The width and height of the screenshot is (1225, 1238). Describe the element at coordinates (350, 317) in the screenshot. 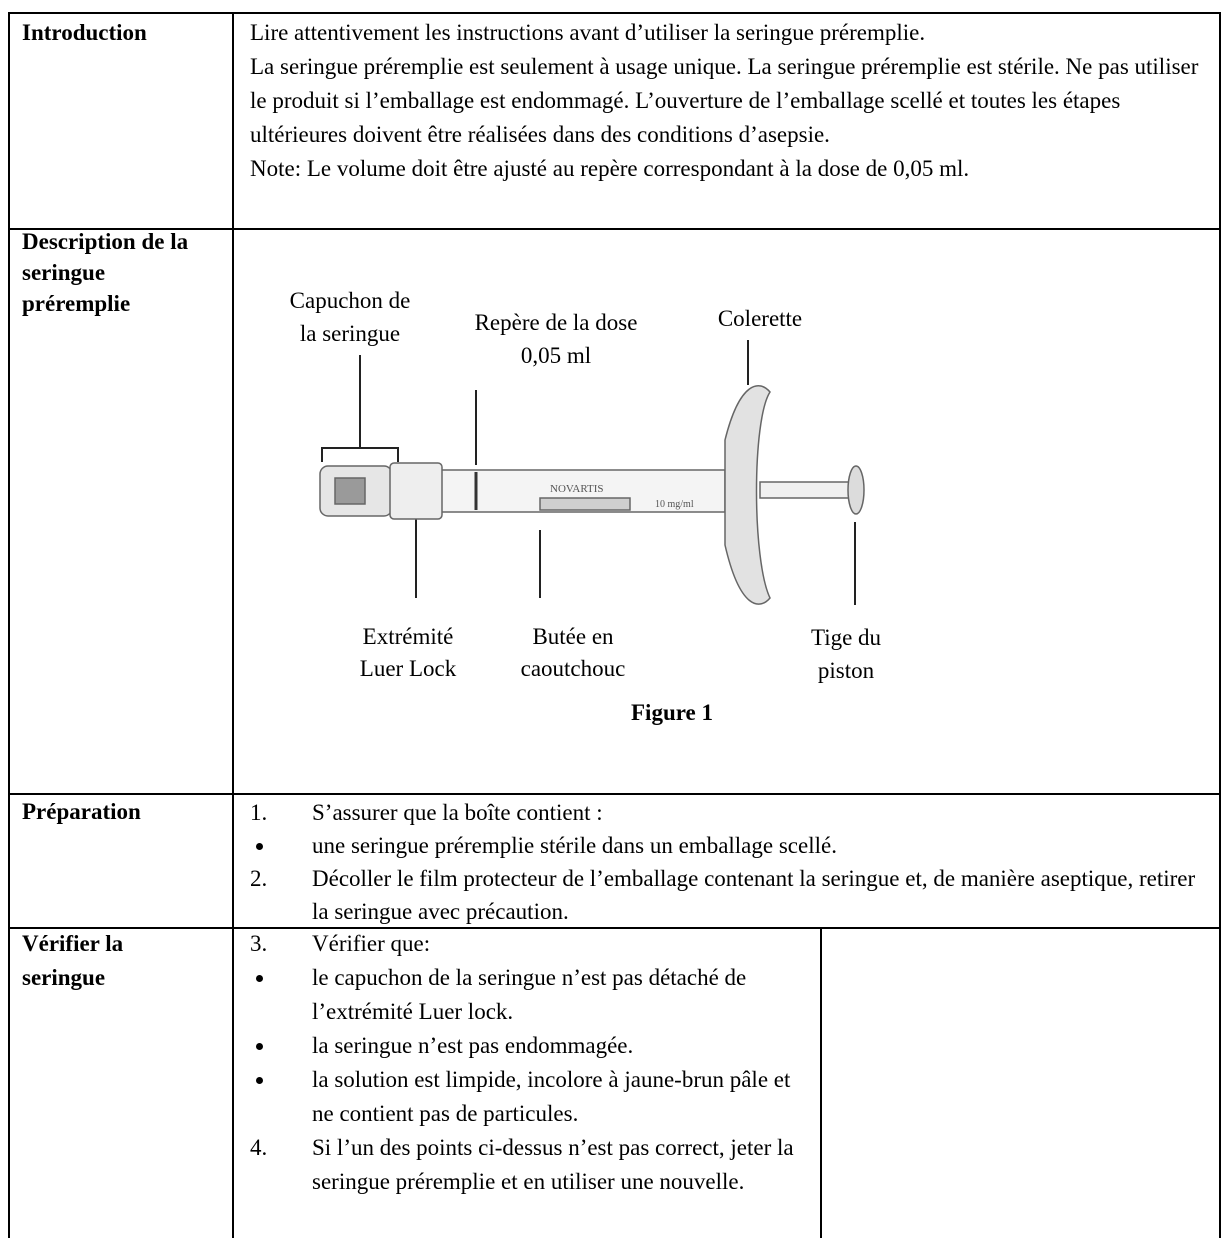

I see `figure-label: Capuchon de la seringue` at that location.